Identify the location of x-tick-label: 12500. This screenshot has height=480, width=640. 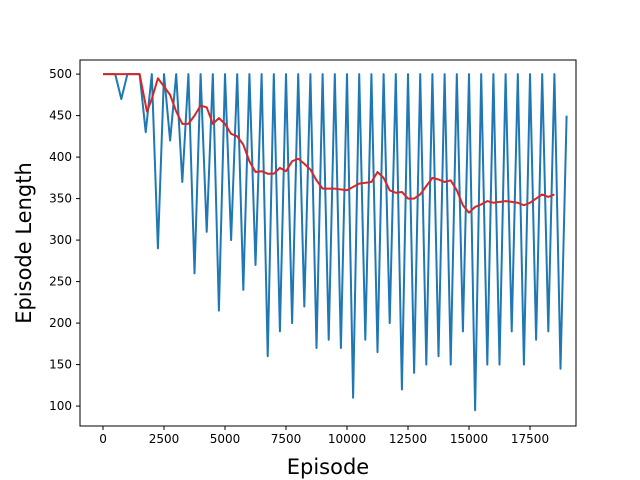
(408, 439).